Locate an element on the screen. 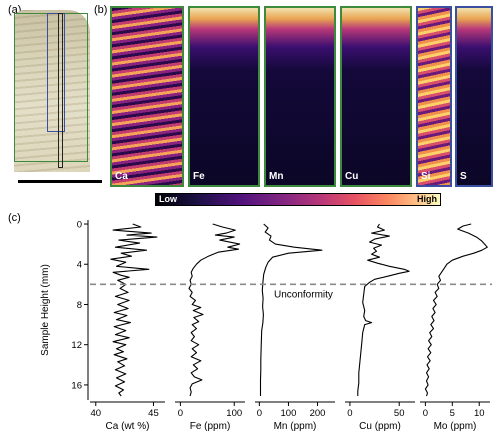 The image size is (500, 435). map-fe: Fe is located at coordinates (224, 96).